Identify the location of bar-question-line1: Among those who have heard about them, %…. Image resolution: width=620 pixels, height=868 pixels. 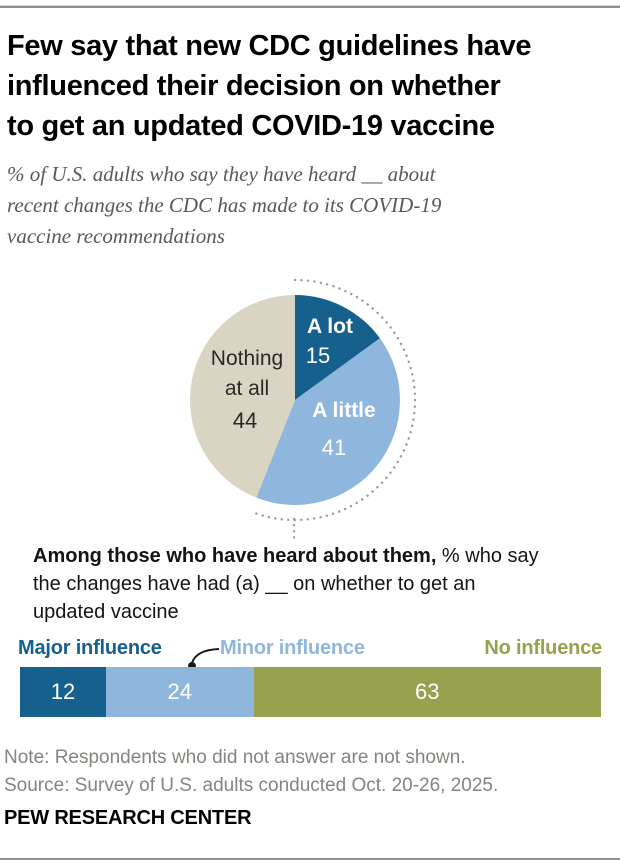
(313, 556).